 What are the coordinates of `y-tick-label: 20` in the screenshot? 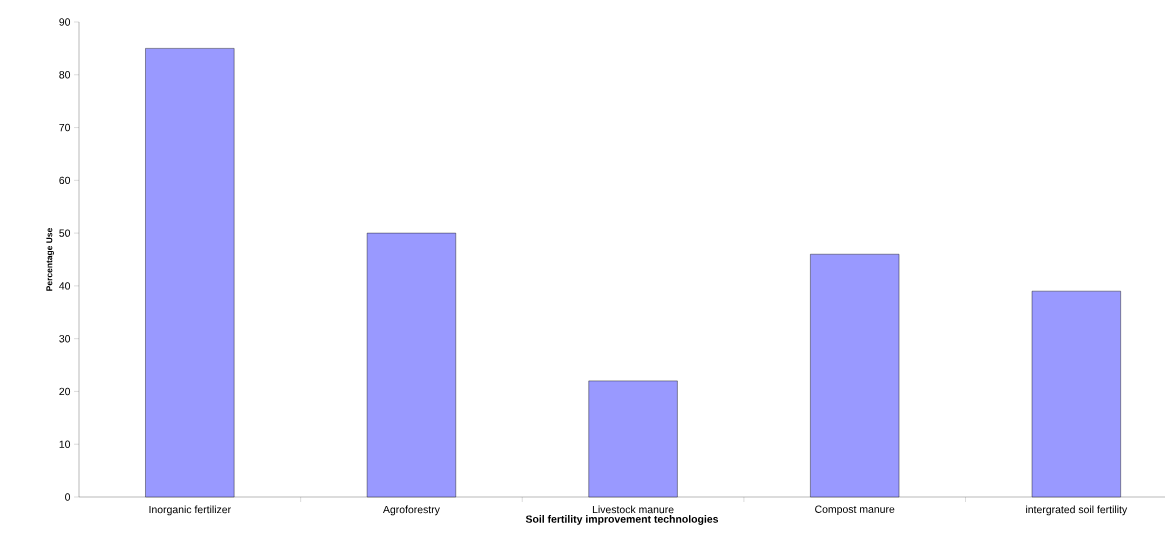 It's located at (65, 391).